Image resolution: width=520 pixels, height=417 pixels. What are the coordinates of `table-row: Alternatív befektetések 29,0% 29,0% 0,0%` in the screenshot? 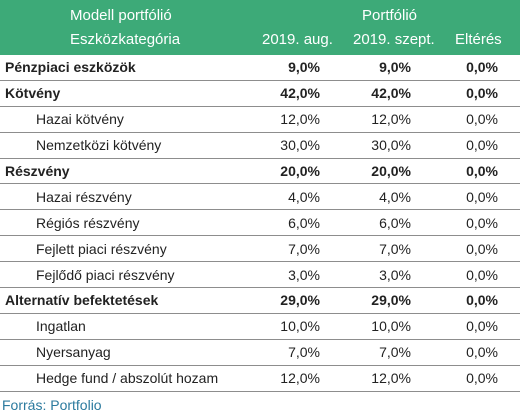 It's located at (260, 301).